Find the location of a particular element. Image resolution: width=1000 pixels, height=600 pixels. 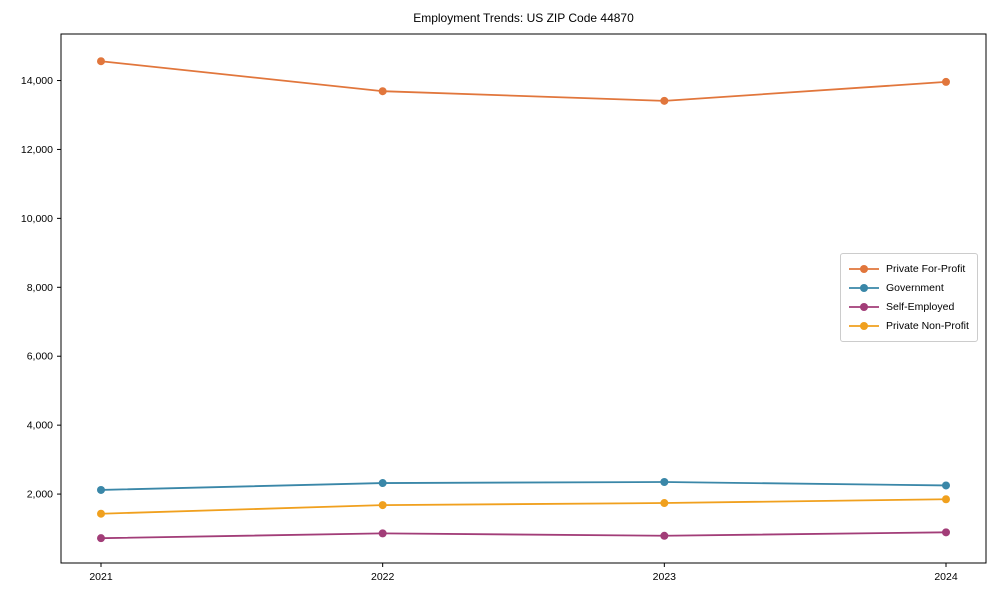

data-point-government-2022 is located at coordinates (382, 483).